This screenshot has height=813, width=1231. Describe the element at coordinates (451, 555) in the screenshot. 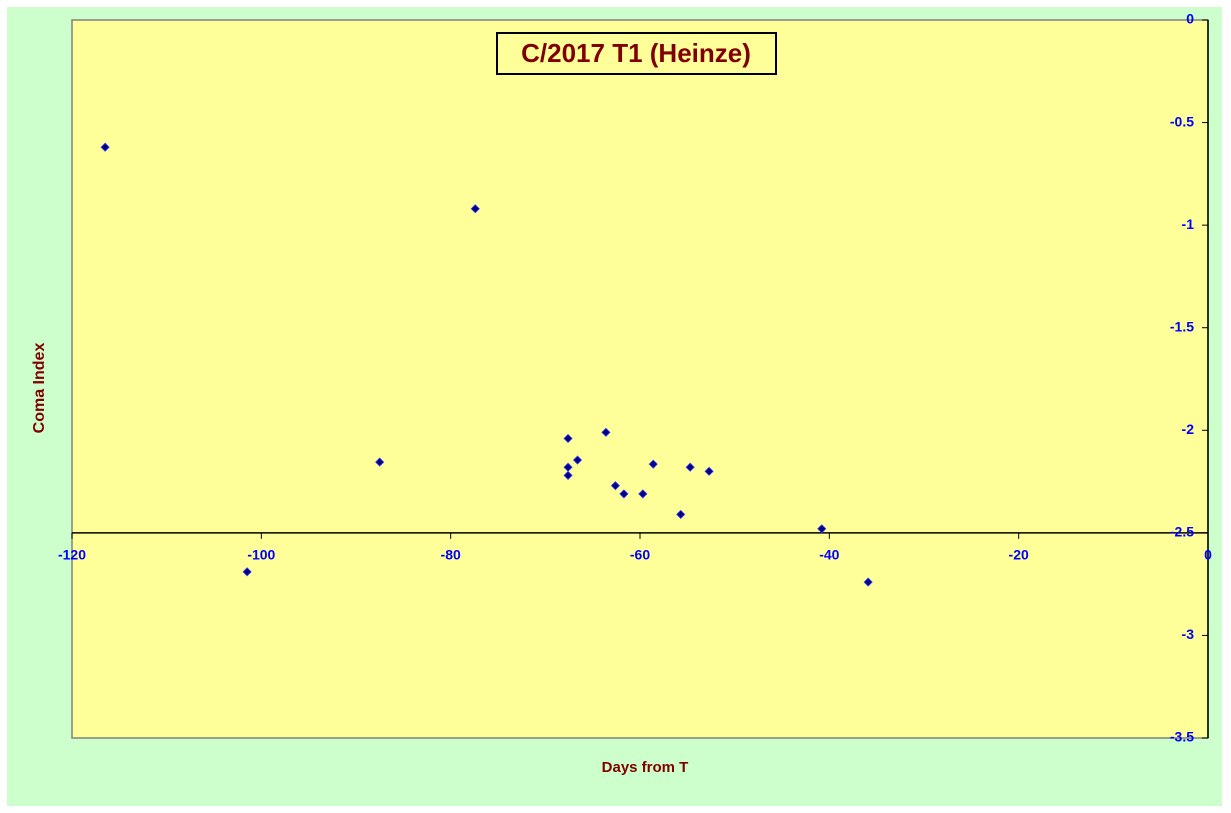

I see `x-tick-label: -80` at that location.